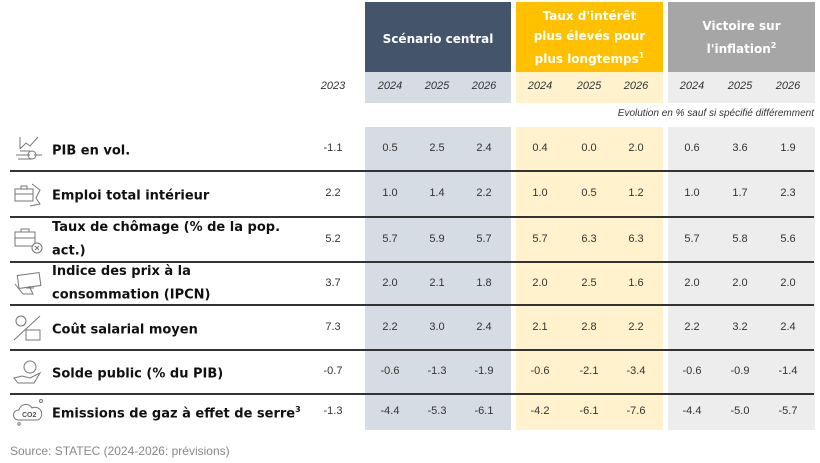  I want to click on percent-briefcase-icon, so click(27, 327).